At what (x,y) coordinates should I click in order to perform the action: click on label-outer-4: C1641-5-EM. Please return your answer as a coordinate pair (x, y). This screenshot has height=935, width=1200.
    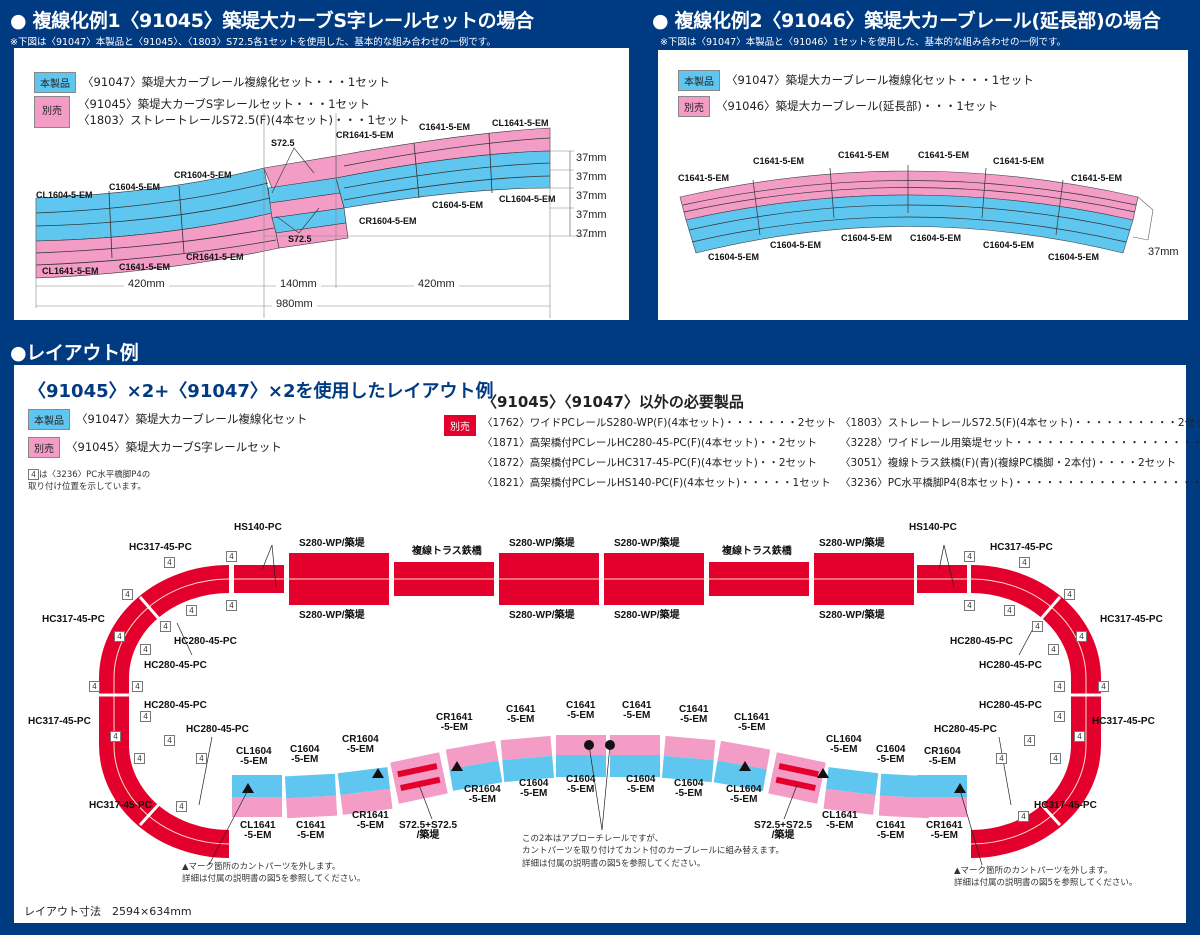
    Looking at the image, I should click on (944, 155).